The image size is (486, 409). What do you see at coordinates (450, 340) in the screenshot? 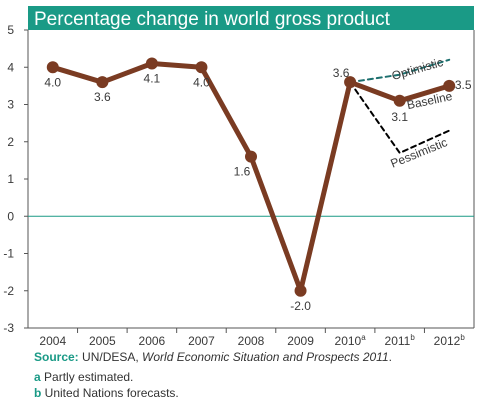
I see `x-tick-label: 2012b` at bounding box center [450, 340].